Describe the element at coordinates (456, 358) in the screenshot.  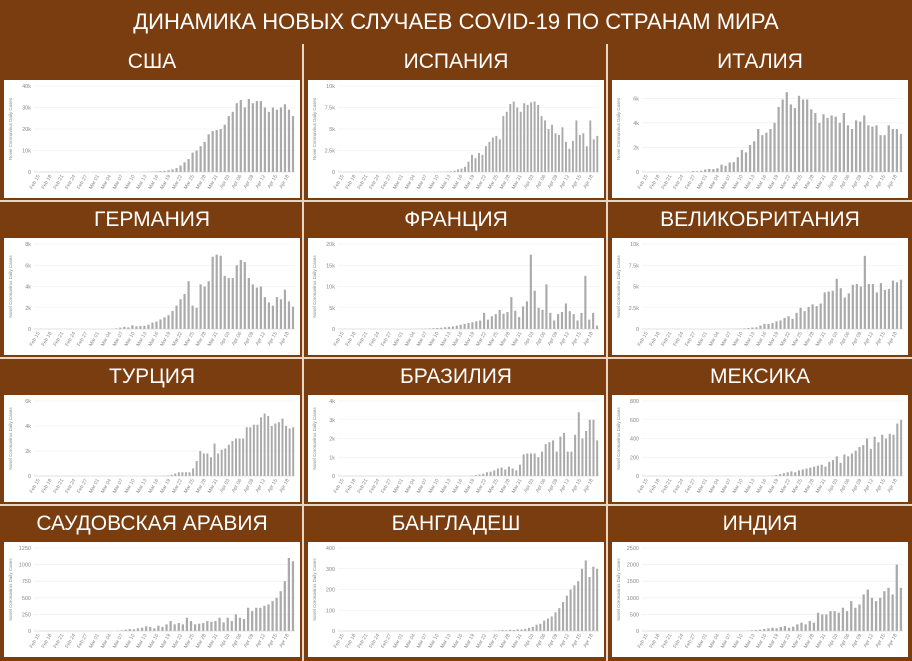
I see `row-divider` at that location.